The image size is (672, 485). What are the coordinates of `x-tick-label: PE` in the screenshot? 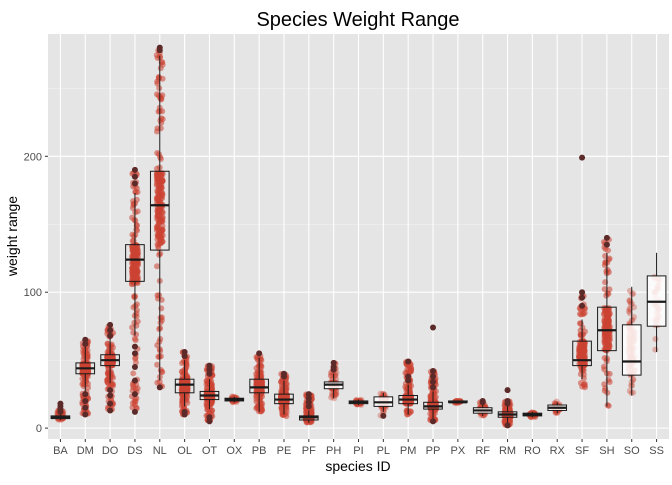 It's located at (284, 451).